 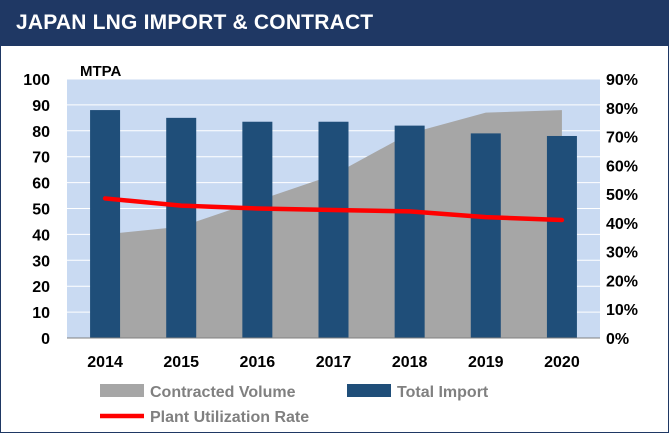 What do you see at coordinates (622, 80) in the screenshot?
I see `y-right-tick-label: 90%` at bounding box center [622, 80].